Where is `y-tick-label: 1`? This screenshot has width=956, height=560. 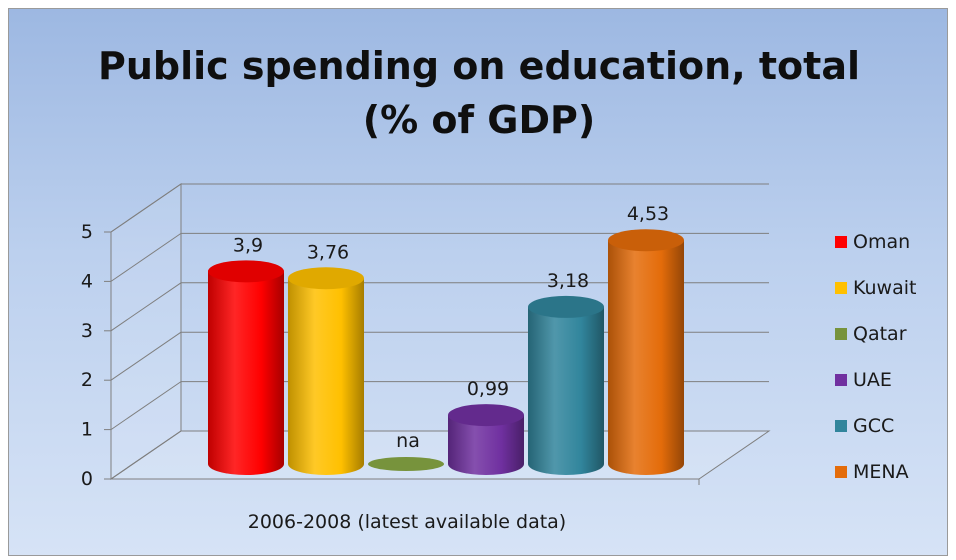
y-tick-label: 1 is located at coordinates (87, 430).